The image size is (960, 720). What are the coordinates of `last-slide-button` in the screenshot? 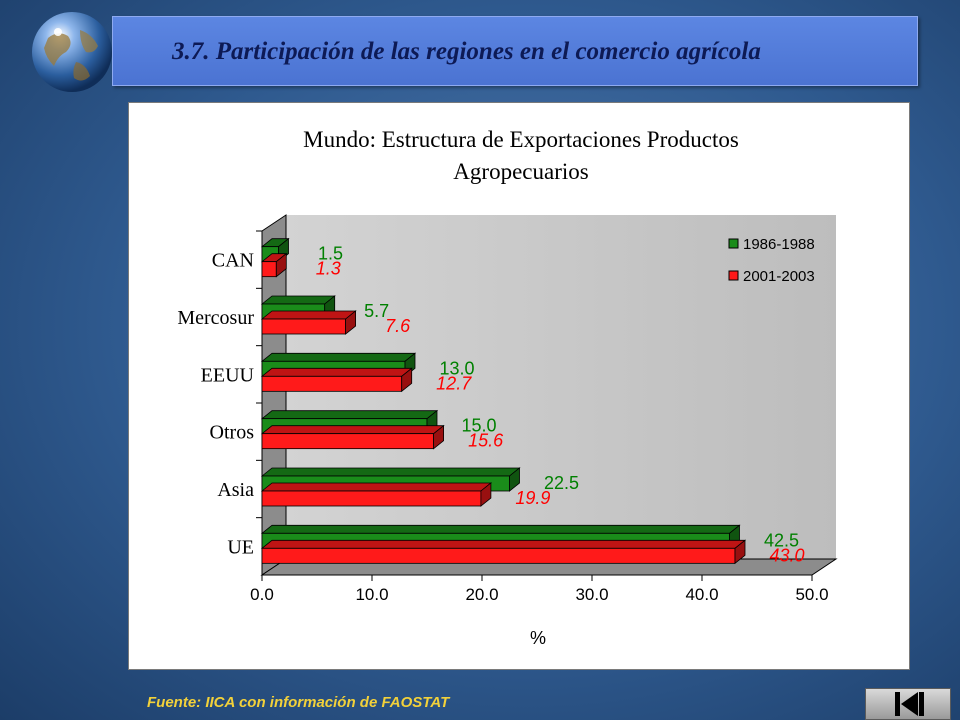 It's located at (908, 704).